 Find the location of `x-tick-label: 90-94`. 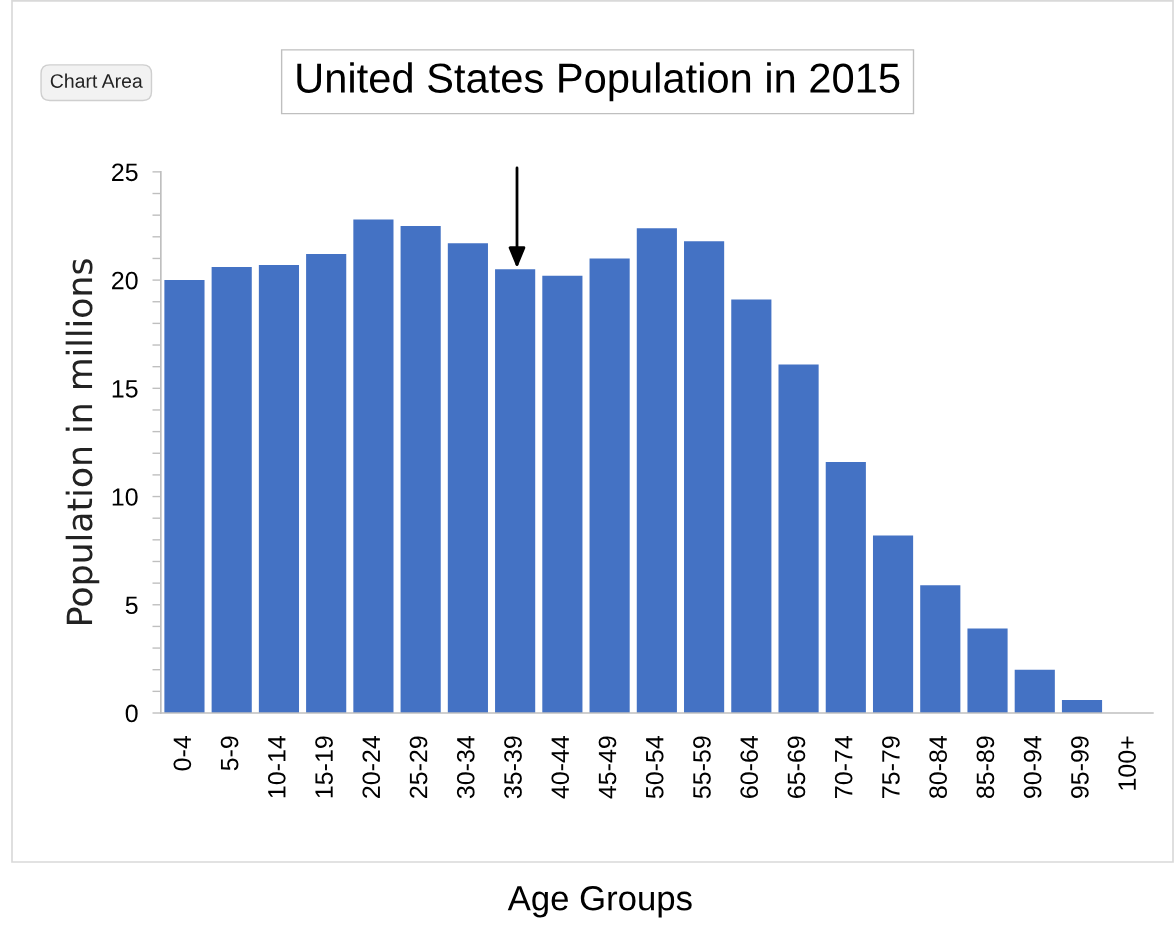

x-tick-label: 90-94 is located at coordinates (1032, 766).